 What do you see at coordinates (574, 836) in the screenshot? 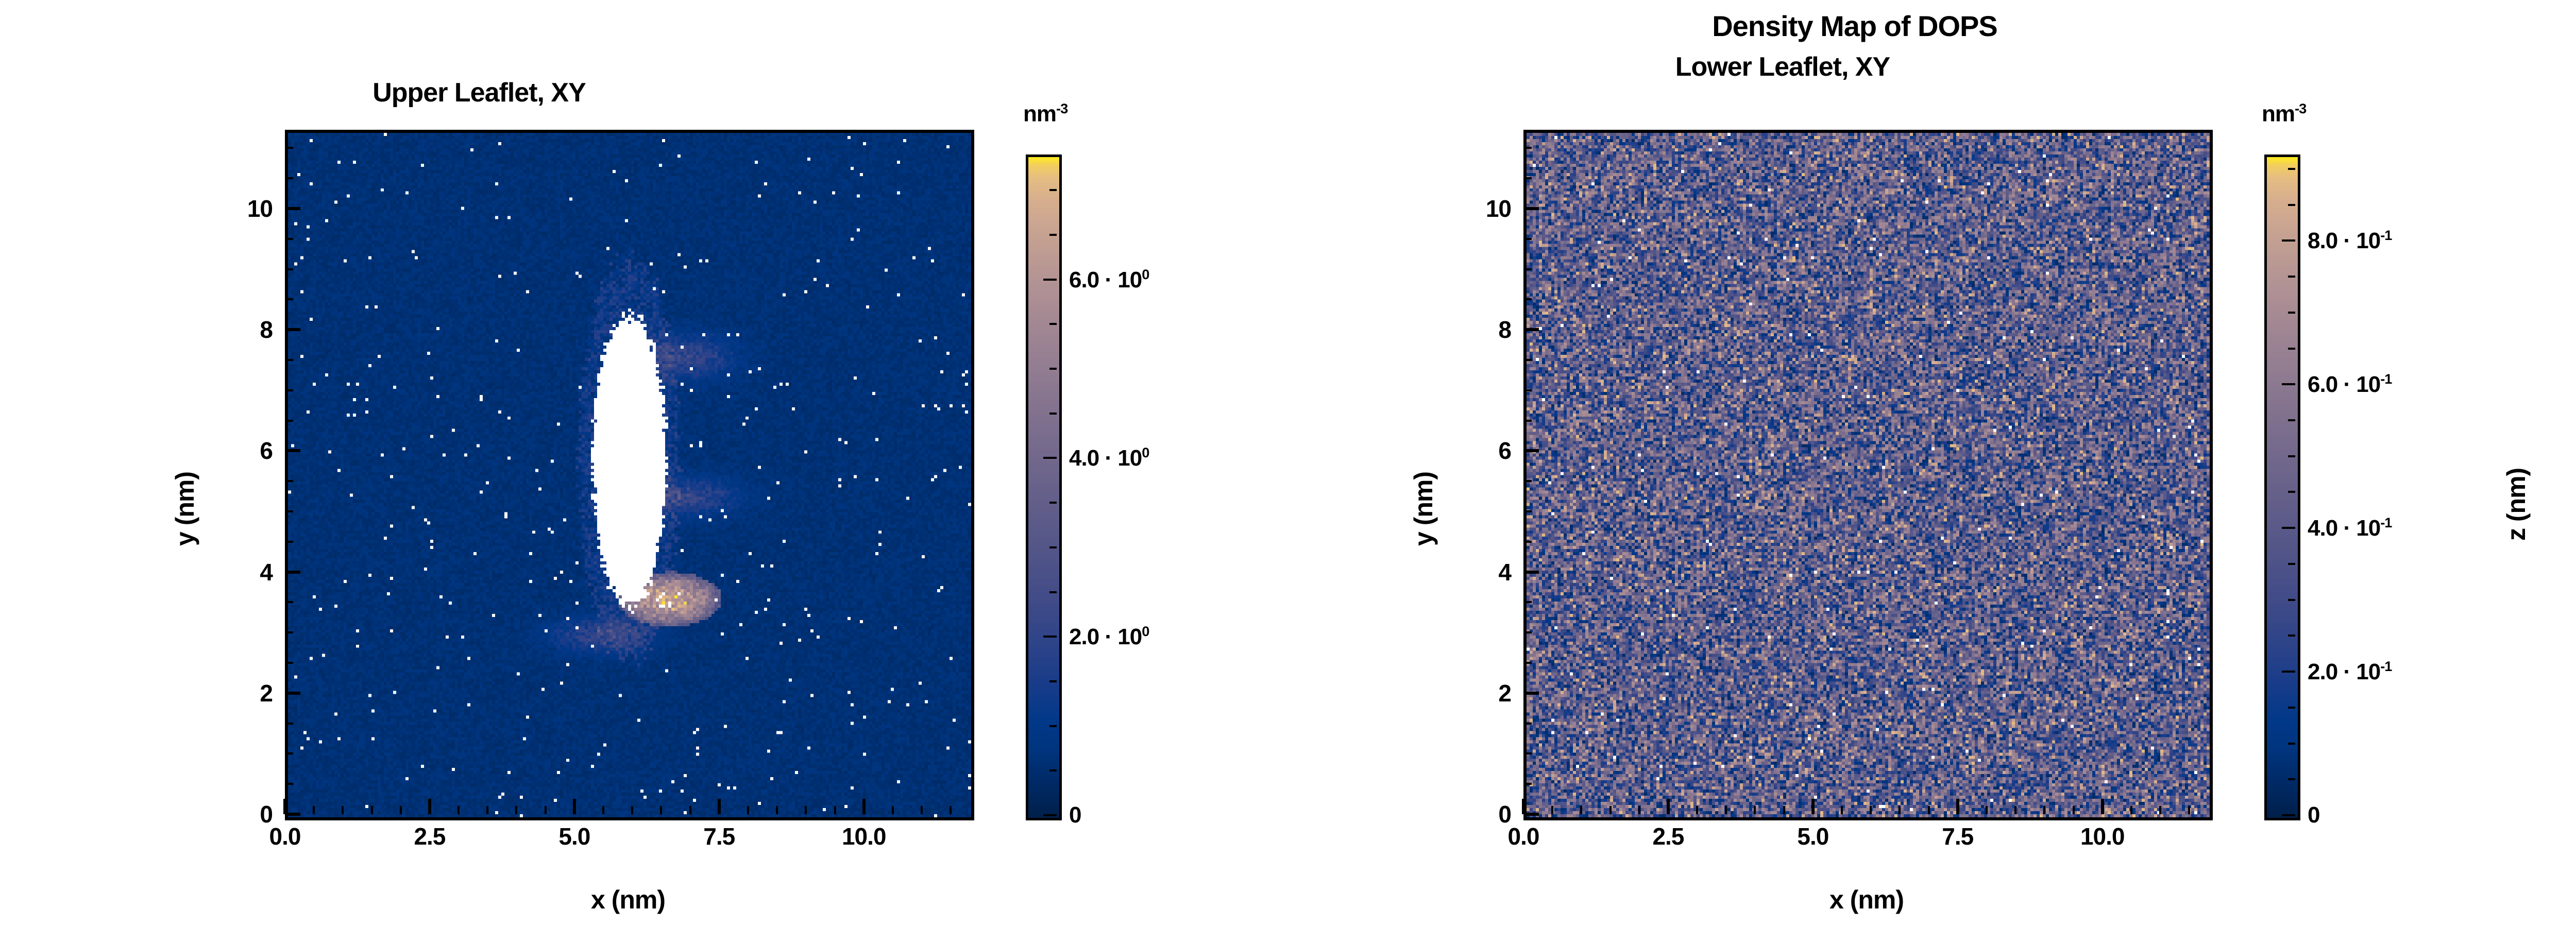
I see `x-tick-label: 5.0` at bounding box center [574, 836].